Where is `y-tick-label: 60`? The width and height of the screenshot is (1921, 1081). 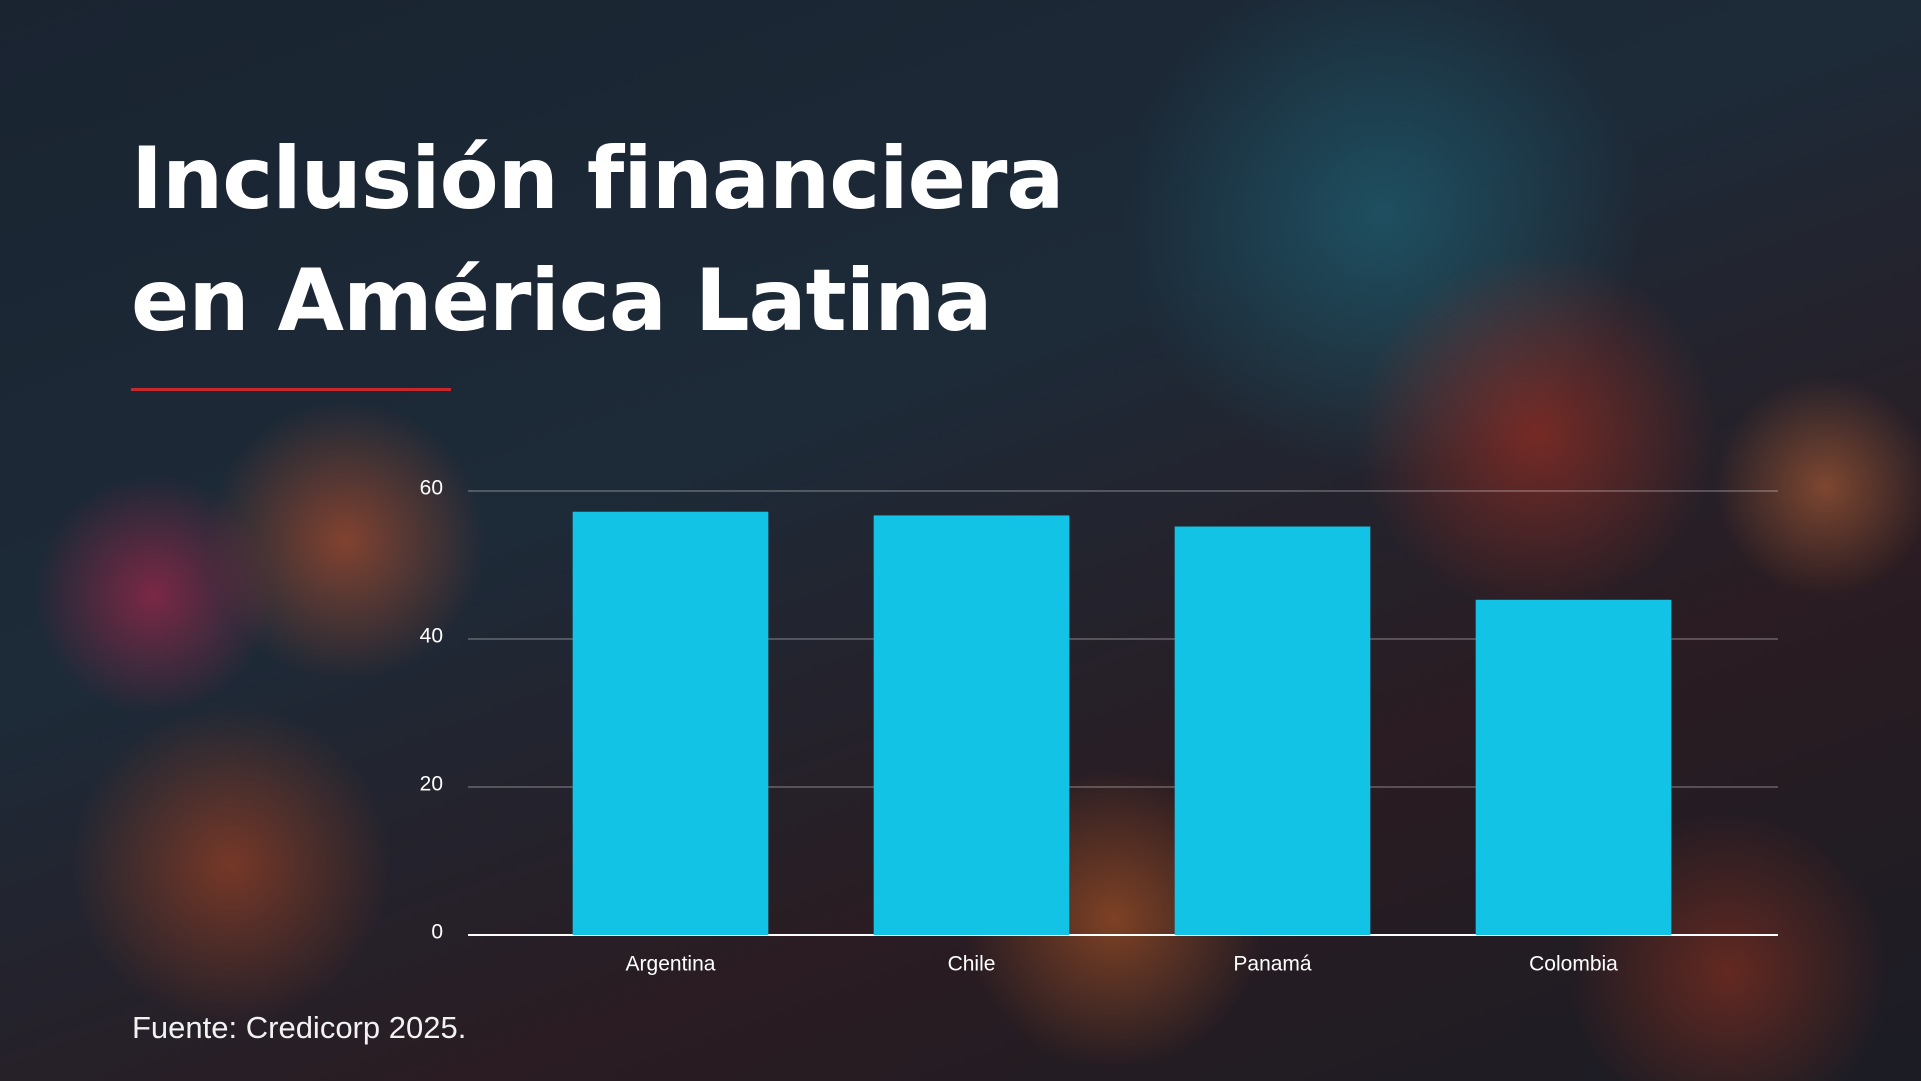 y-tick-label: 60 is located at coordinates (431, 488).